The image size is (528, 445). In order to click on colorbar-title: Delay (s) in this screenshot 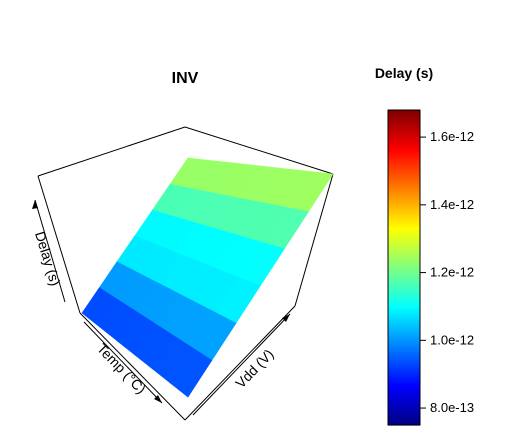, I will do `click(404, 73)`.